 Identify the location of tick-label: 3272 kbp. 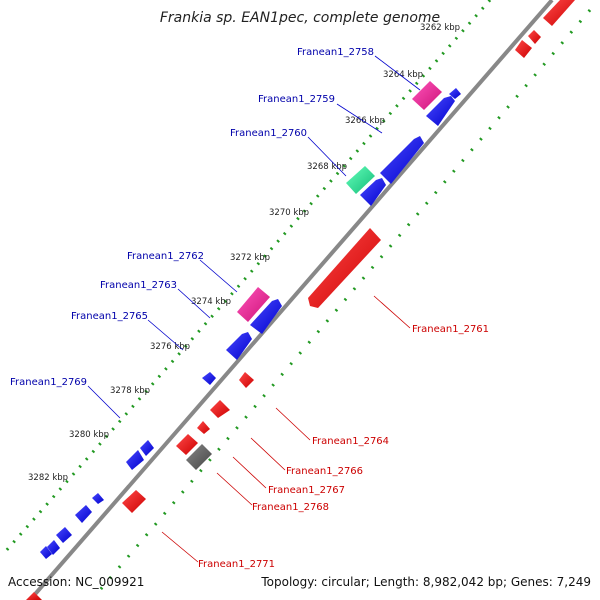
(250, 258).